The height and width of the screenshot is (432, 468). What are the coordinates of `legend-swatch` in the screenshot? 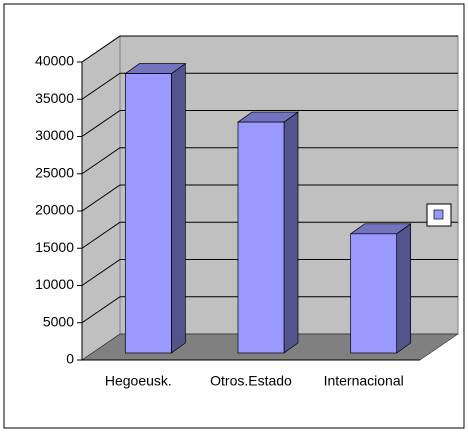 It's located at (438, 214).